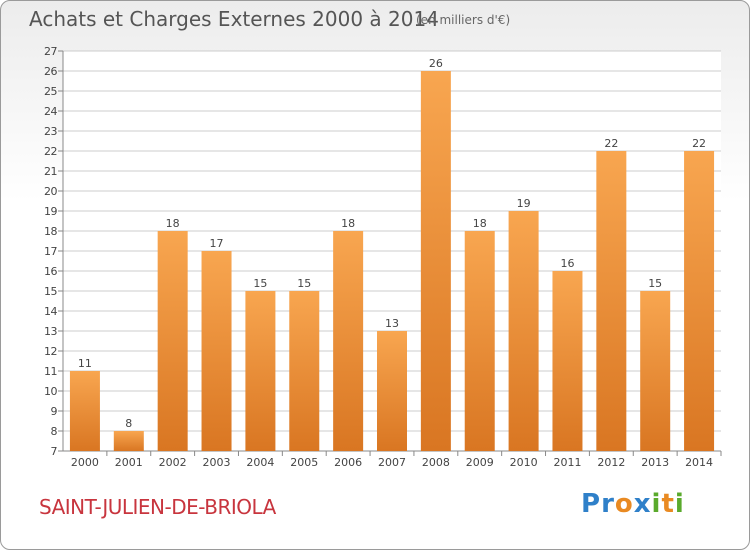 This screenshot has height=550, width=750. Describe the element at coordinates (173, 462) in the screenshot. I see `x-tick-label: 2002` at that location.